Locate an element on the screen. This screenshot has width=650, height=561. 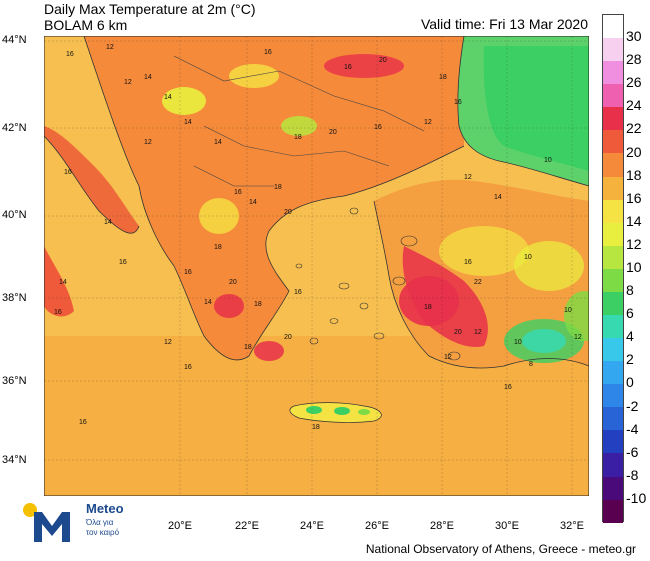
lat-label-34: 34°N is located at coordinates (14, 460).